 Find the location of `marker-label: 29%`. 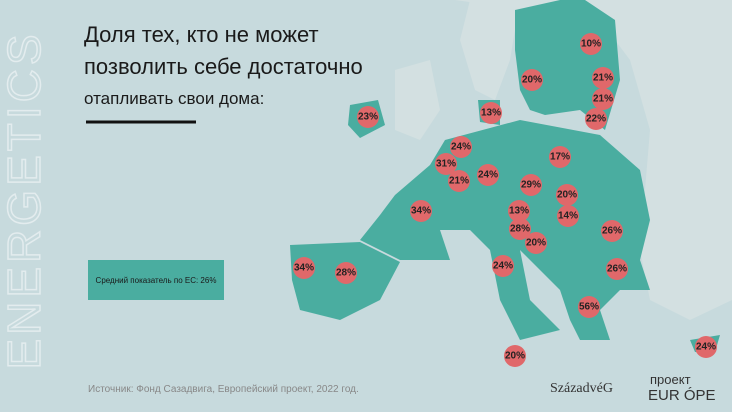

marker-label: 29% is located at coordinates (531, 185).